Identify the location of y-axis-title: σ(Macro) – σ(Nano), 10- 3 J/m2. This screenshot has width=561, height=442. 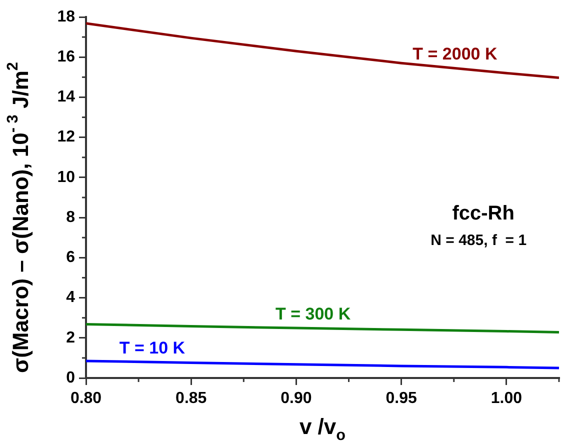
(19, 217).